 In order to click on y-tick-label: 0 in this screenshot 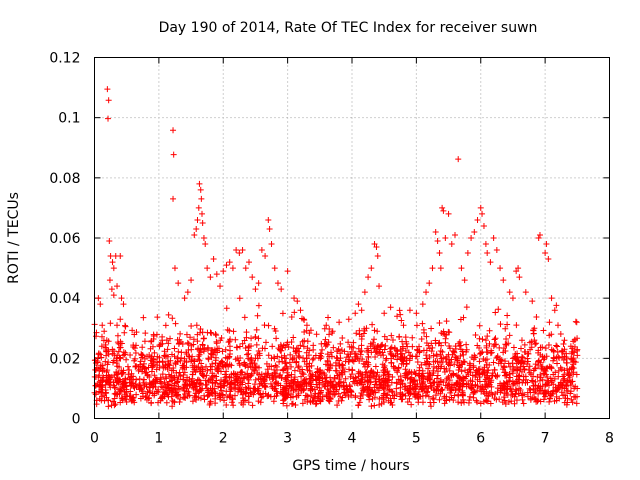, I will do `click(76, 420)`.